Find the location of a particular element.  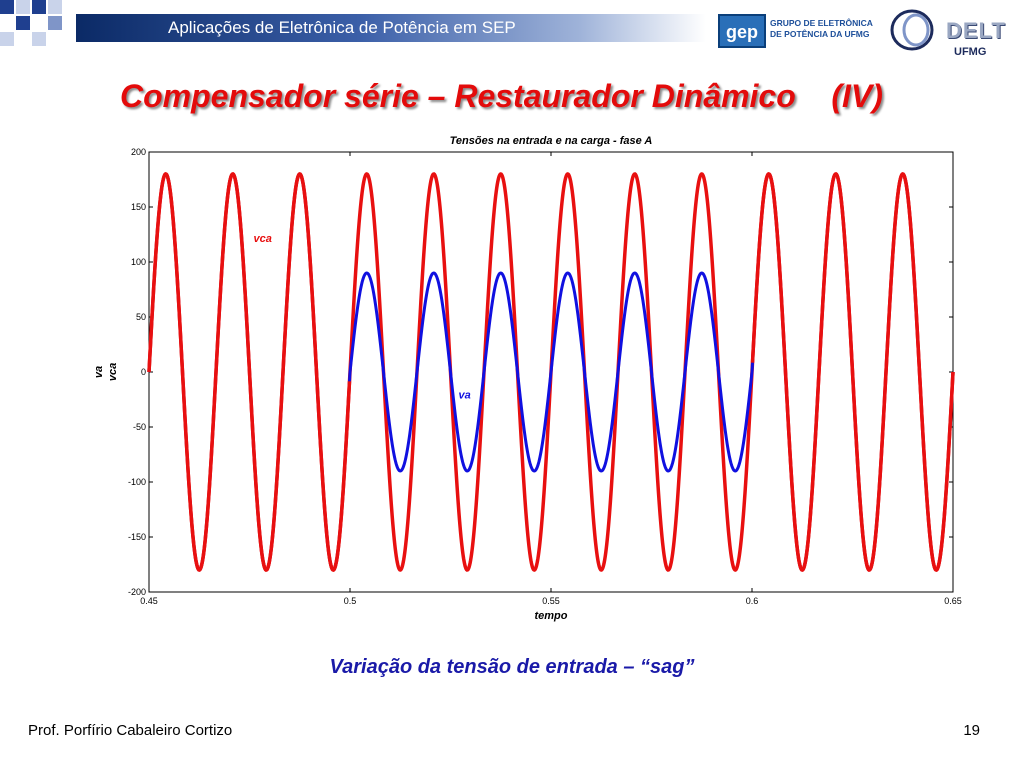

chart-title: Tensões na entrada e na carga - fase A is located at coordinates (551, 141).